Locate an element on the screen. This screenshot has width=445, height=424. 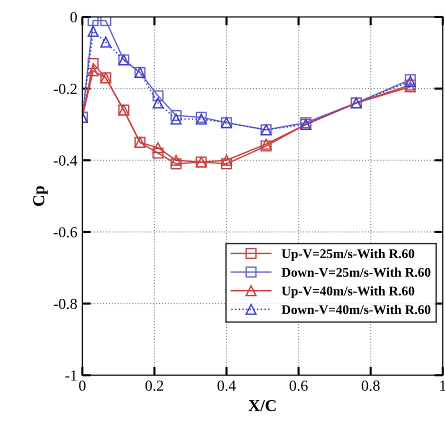
y-tick-label: -0.2 is located at coordinates (65, 89).